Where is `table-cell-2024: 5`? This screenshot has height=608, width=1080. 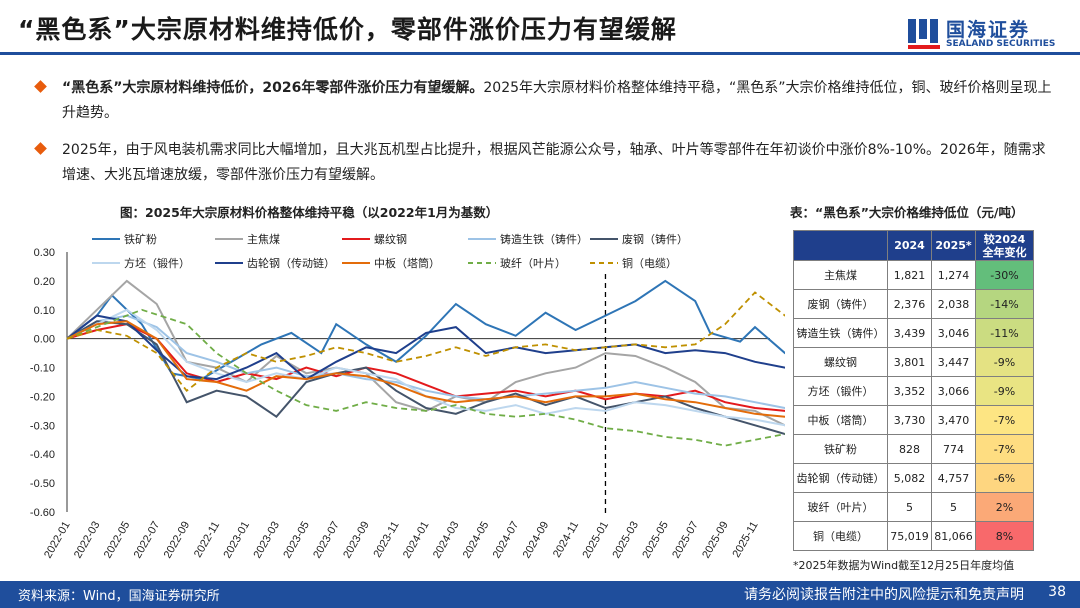 table-cell-2024: 5 is located at coordinates (909, 507).